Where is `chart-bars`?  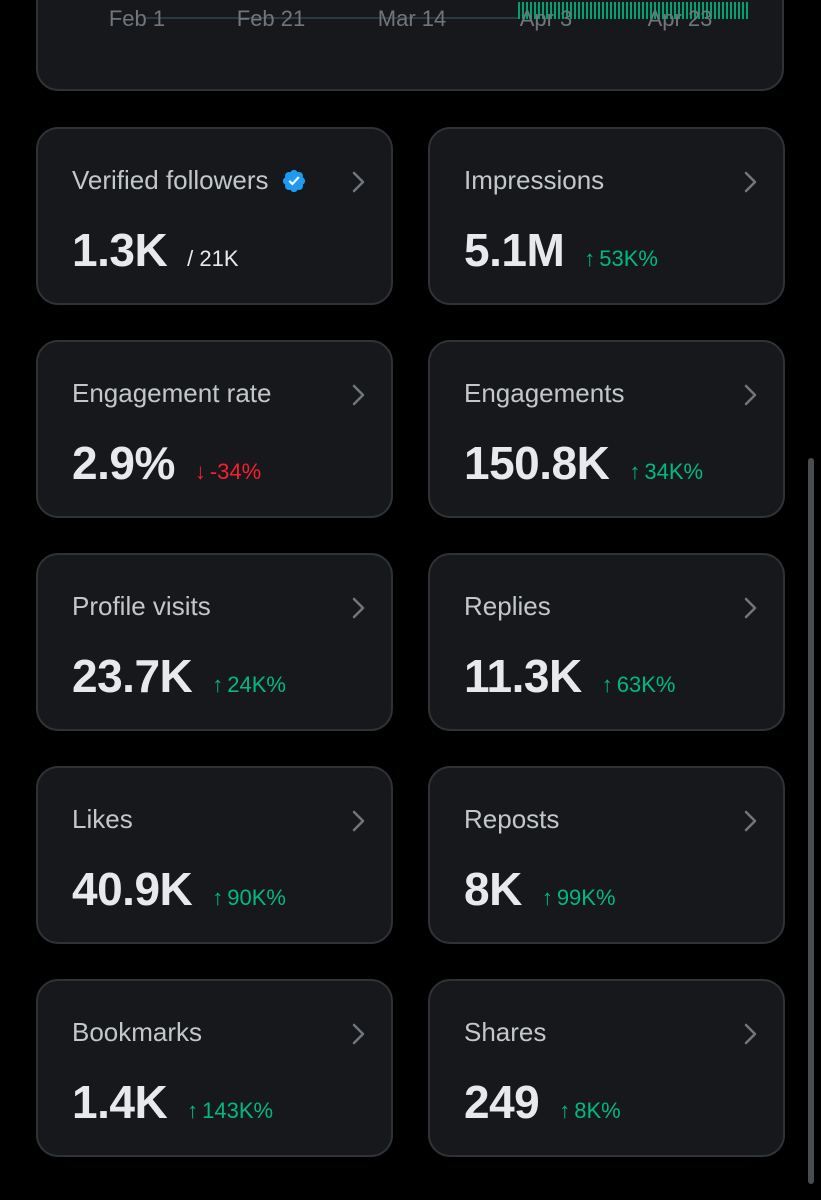
chart-bars is located at coordinates (447, 10).